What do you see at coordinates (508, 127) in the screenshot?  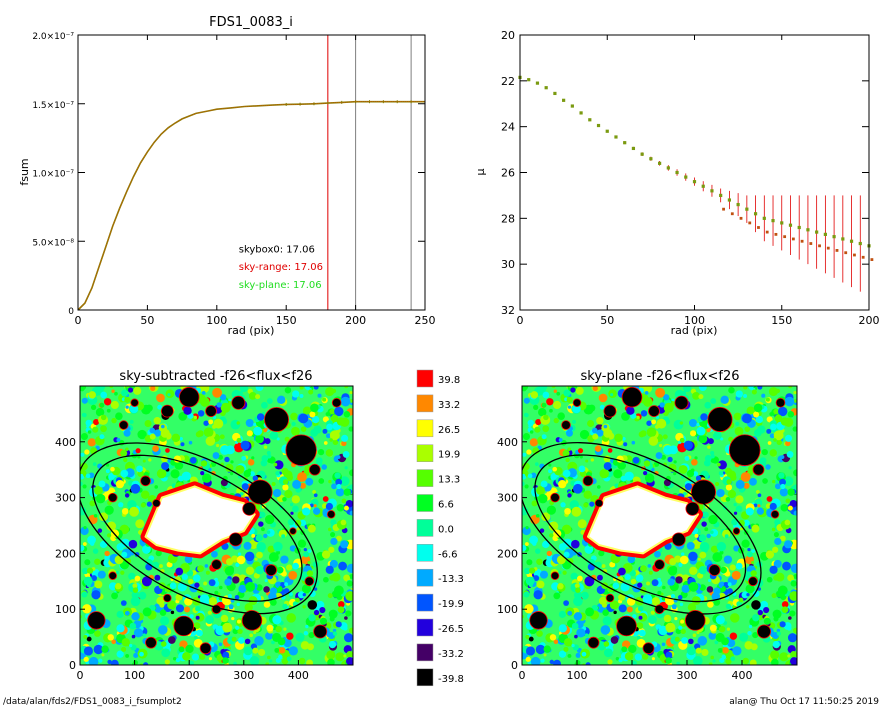 I see `surface-brightness-ytick-label: 24` at bounding box center [508, 127].